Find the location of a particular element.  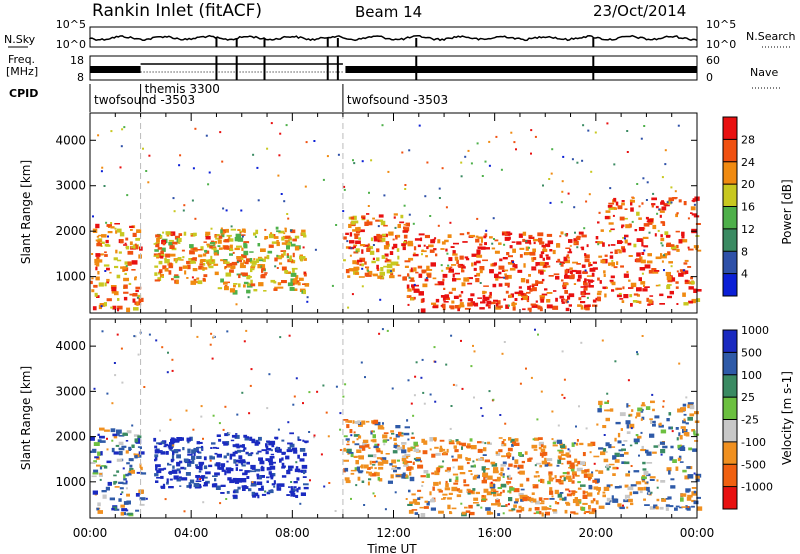

colorbar-tick-label: 500 is located at coordinates (751, 352).